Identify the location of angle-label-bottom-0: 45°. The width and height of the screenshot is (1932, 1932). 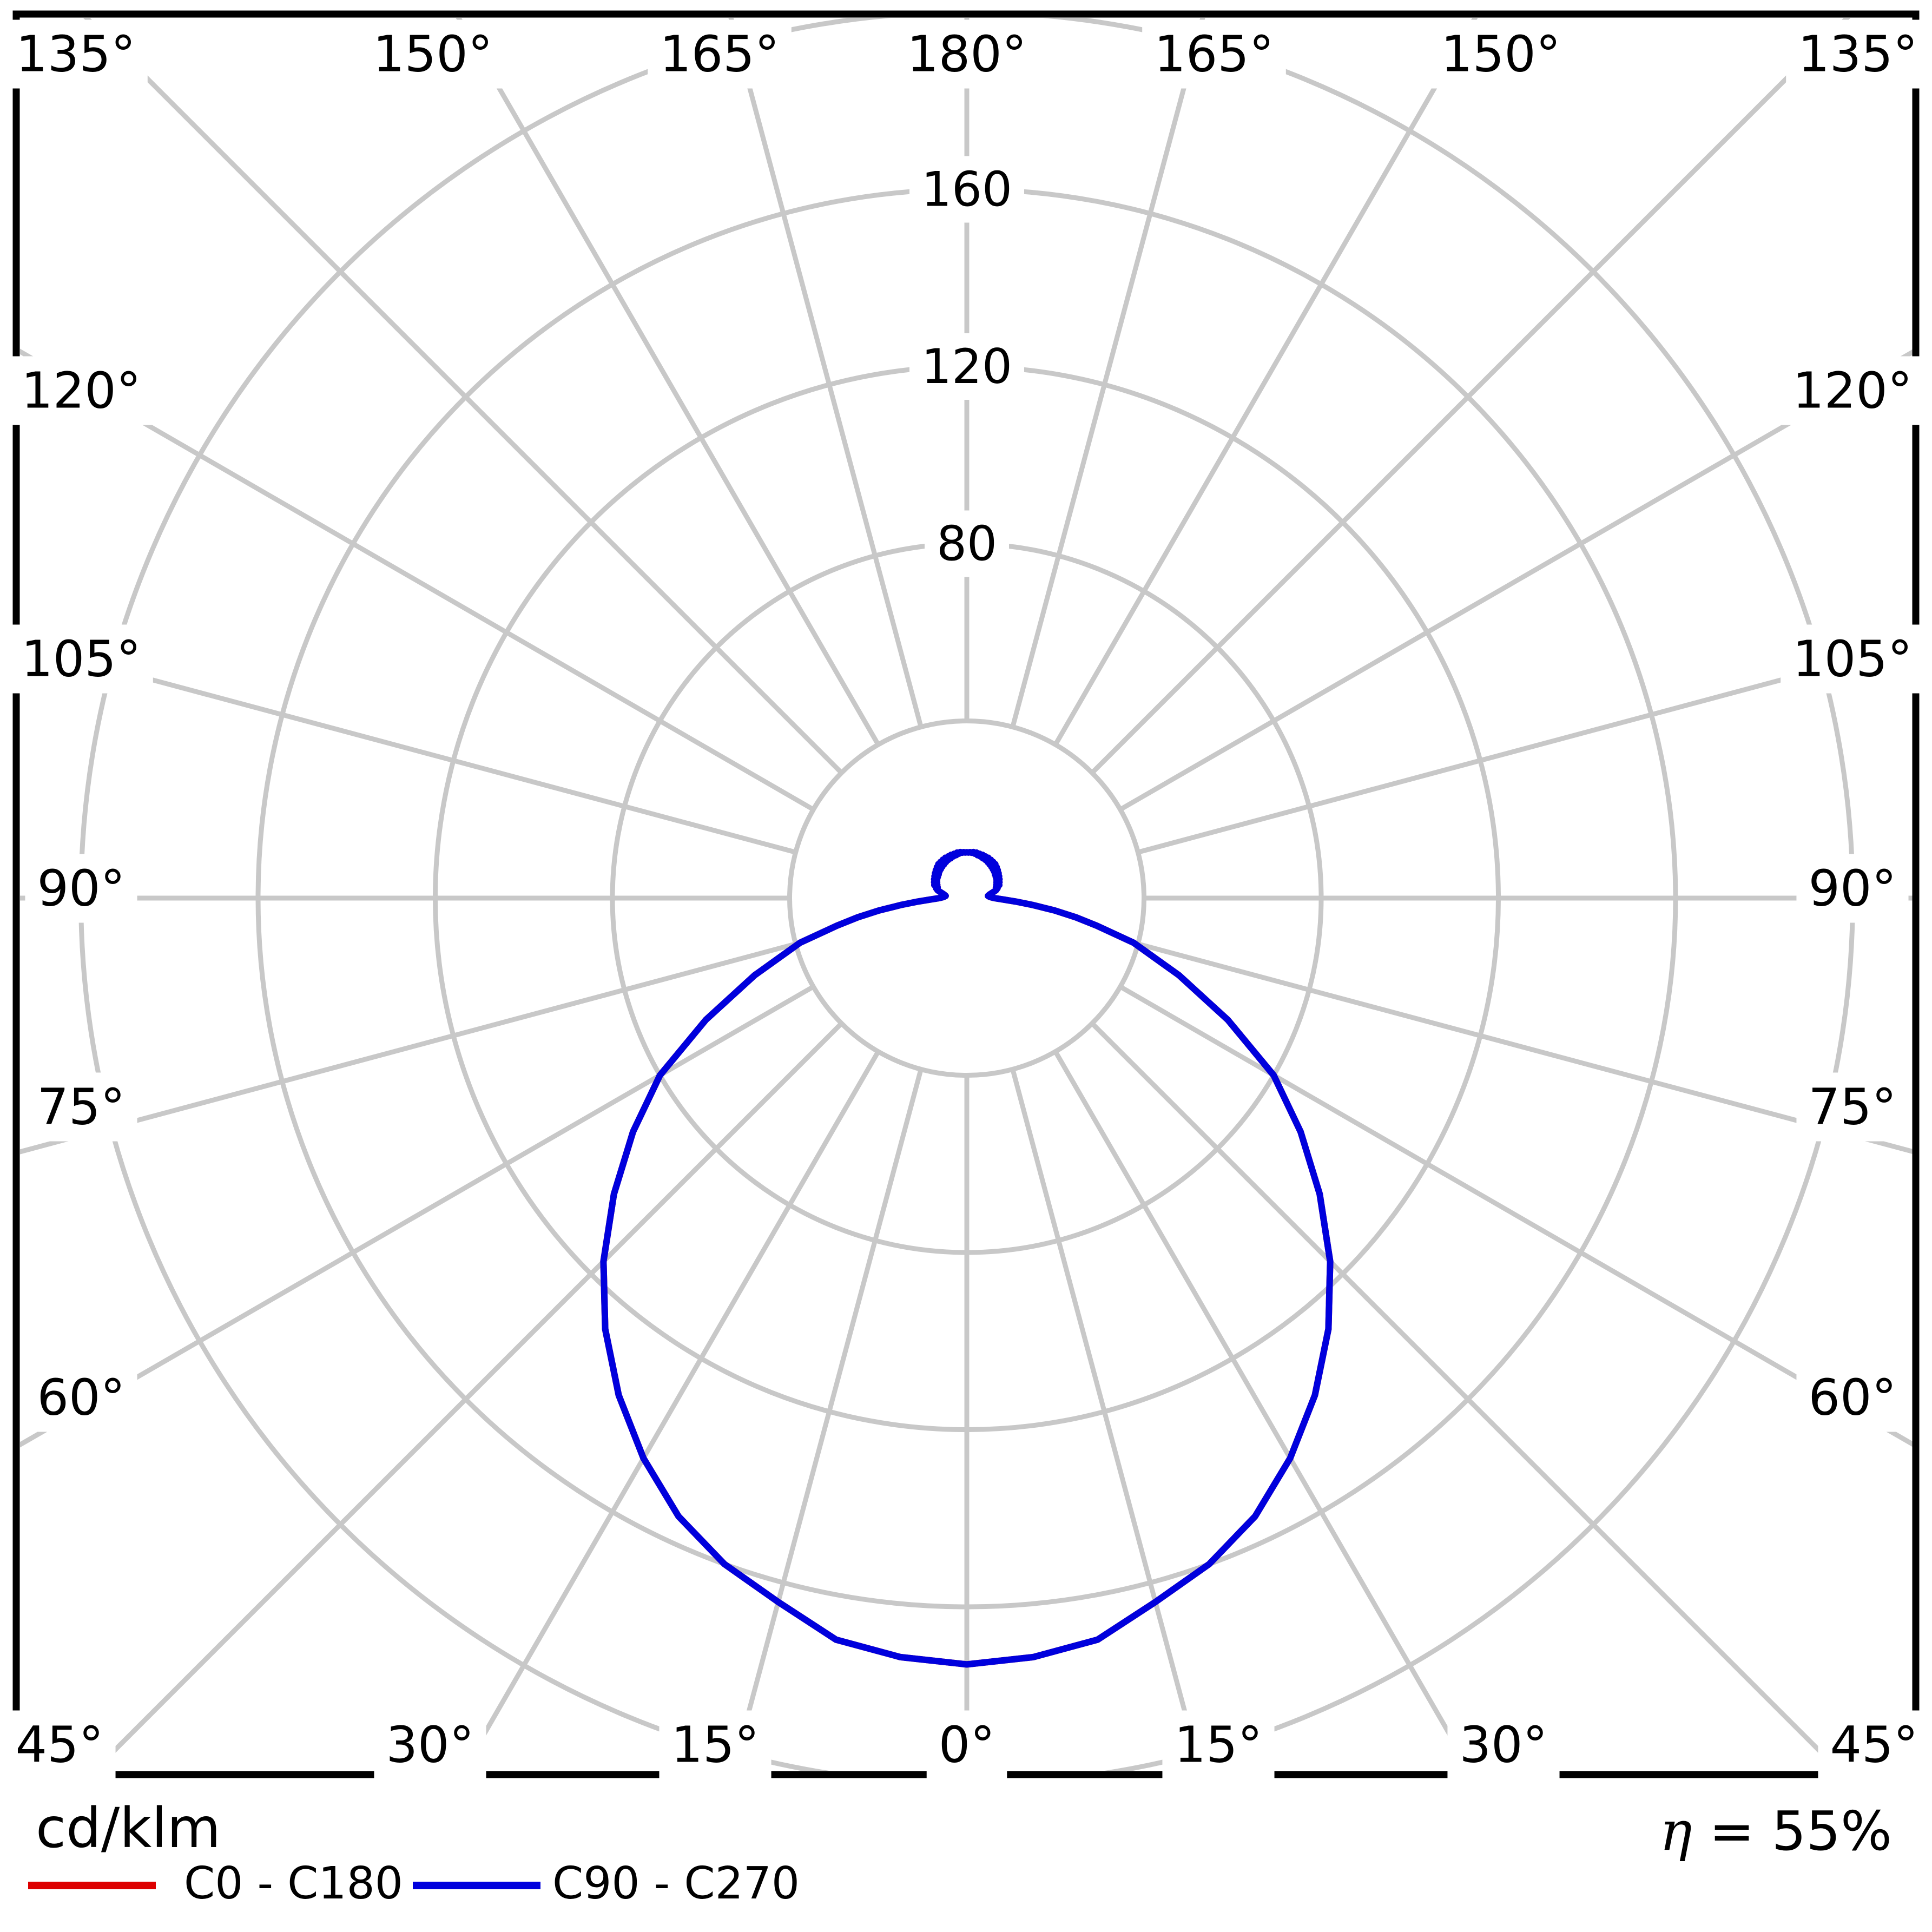
(60, 1744).